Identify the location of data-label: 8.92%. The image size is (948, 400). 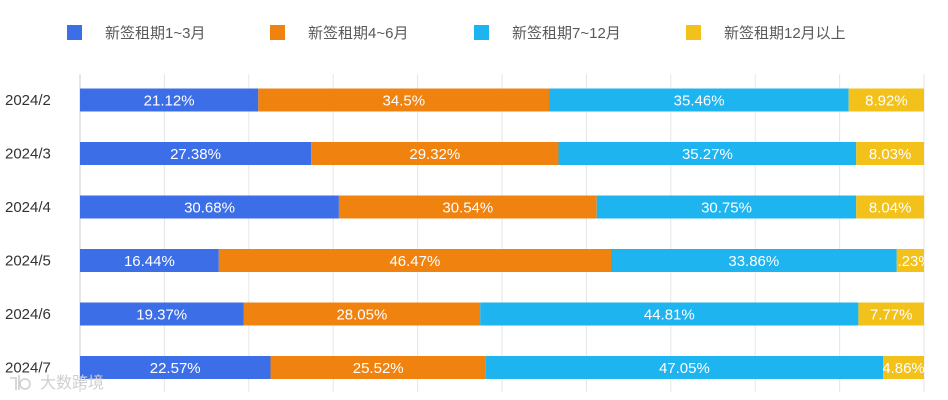
(886, 101).